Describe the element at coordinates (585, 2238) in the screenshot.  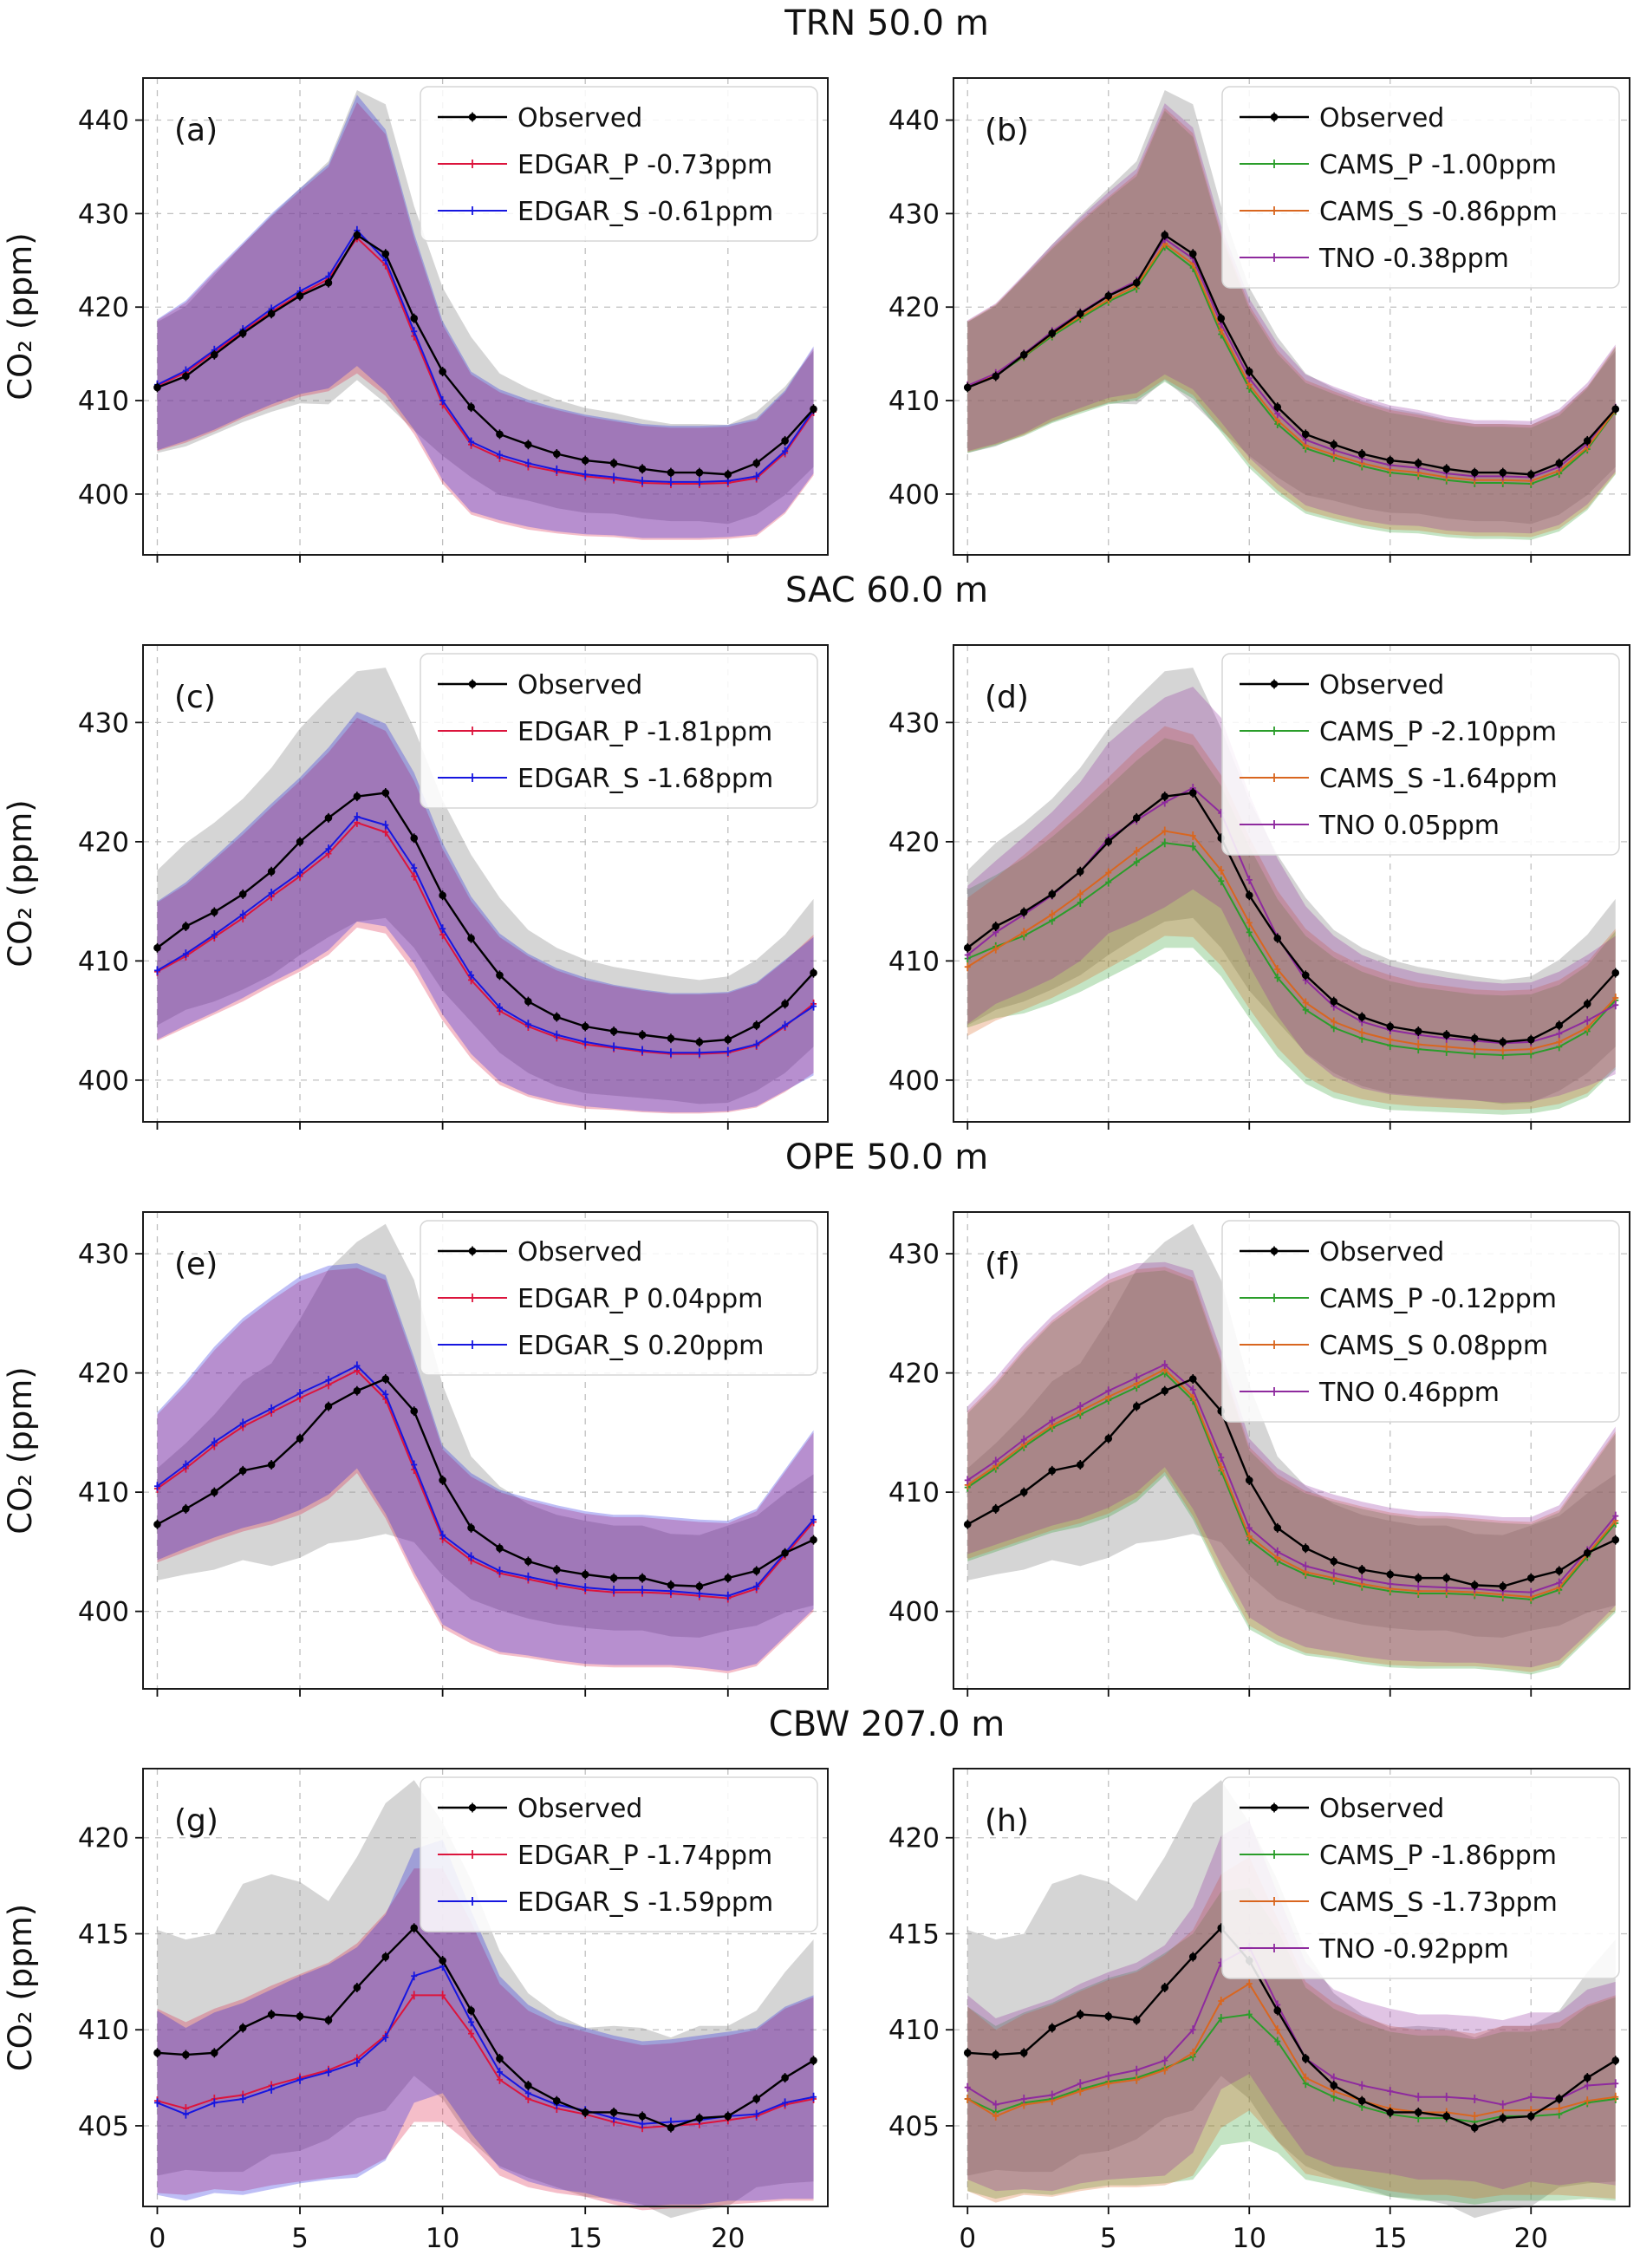
I see `x-tick-label: 15` at that location.